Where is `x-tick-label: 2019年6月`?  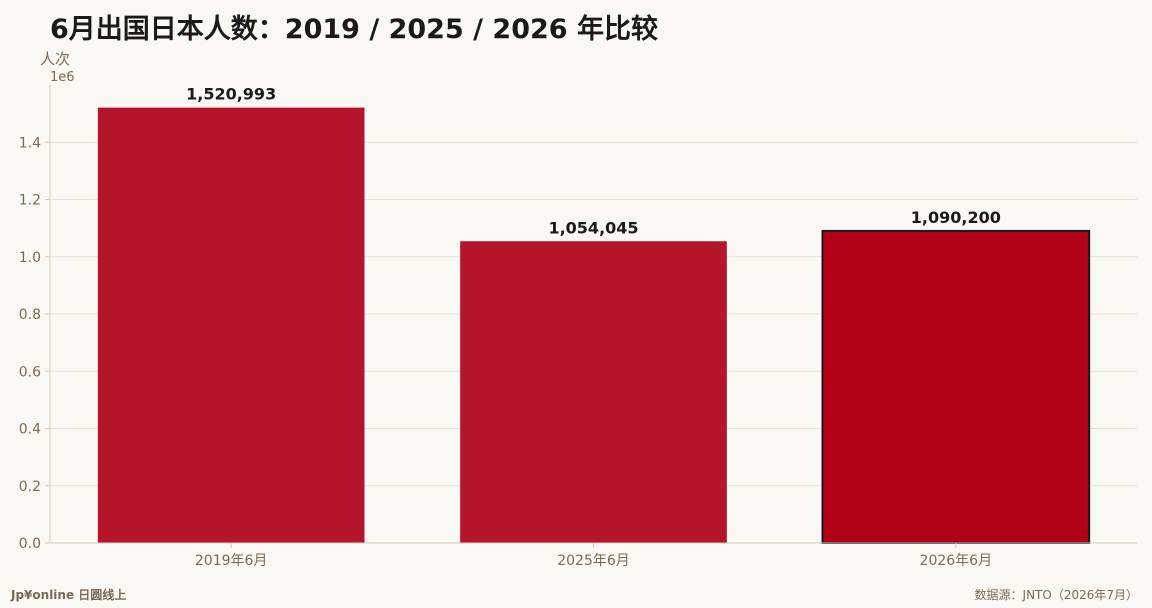 x-tick-label: 2019年6月 is located at coordinates (231, 561).